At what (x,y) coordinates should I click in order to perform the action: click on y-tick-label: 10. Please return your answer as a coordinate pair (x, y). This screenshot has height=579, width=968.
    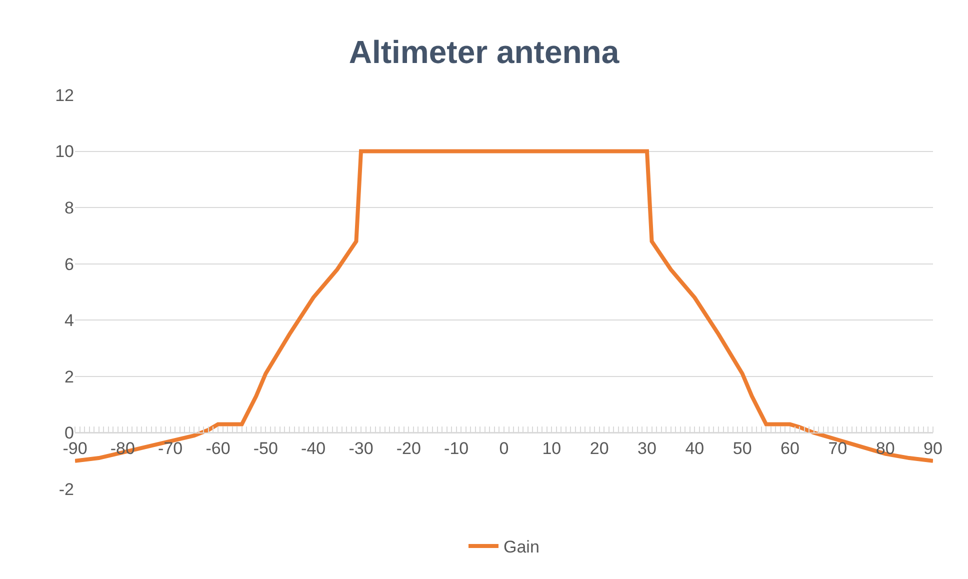
    Looking at the image, I should click on (64, 152).